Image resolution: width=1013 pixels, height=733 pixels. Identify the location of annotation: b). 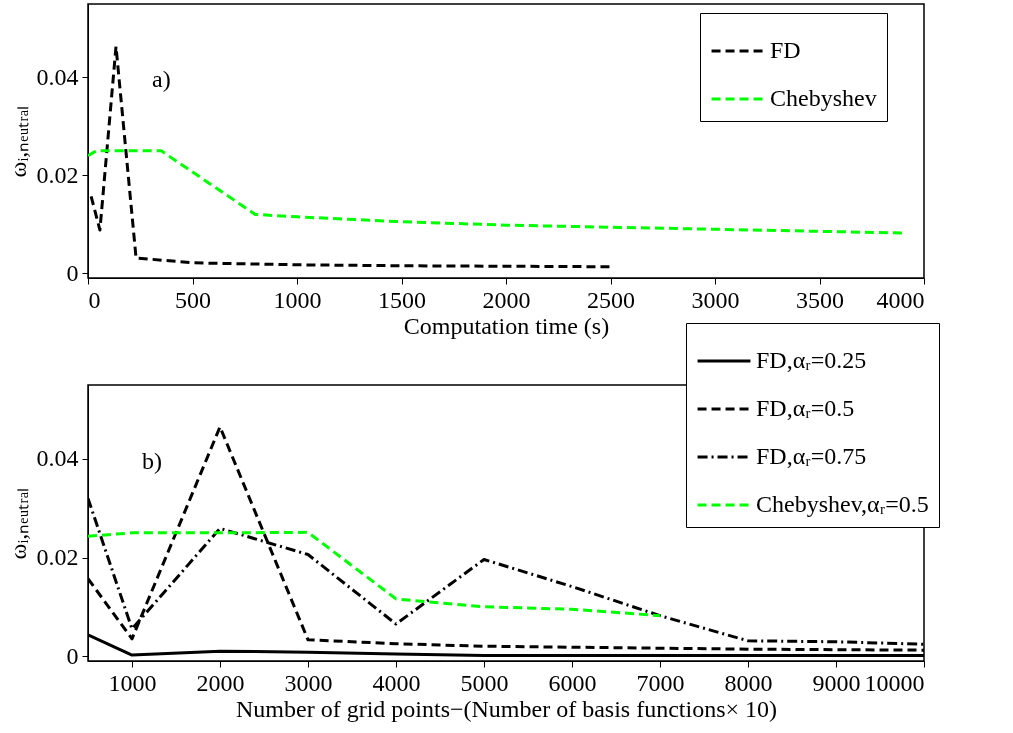
(152, 461).